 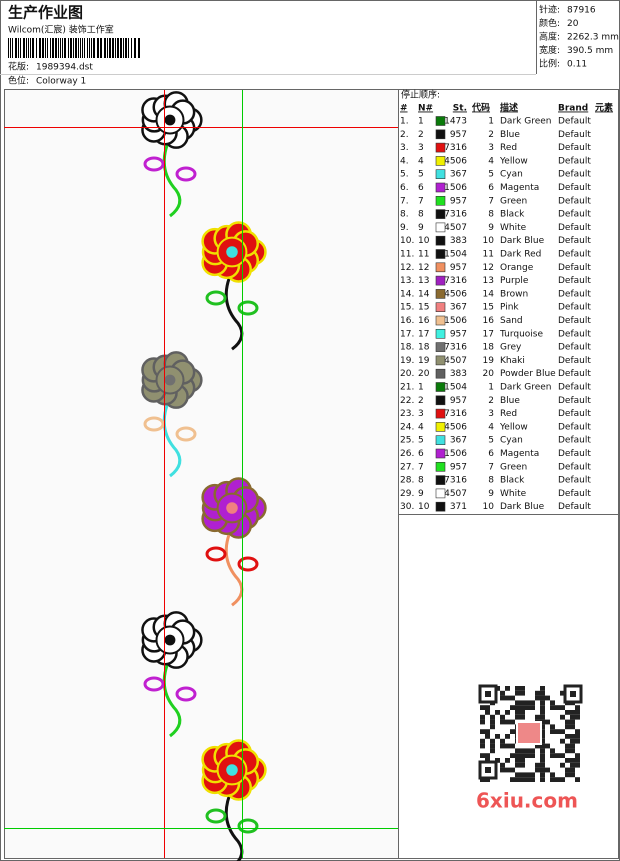 I want to click on cell: 4, so click(x=421, y=427).